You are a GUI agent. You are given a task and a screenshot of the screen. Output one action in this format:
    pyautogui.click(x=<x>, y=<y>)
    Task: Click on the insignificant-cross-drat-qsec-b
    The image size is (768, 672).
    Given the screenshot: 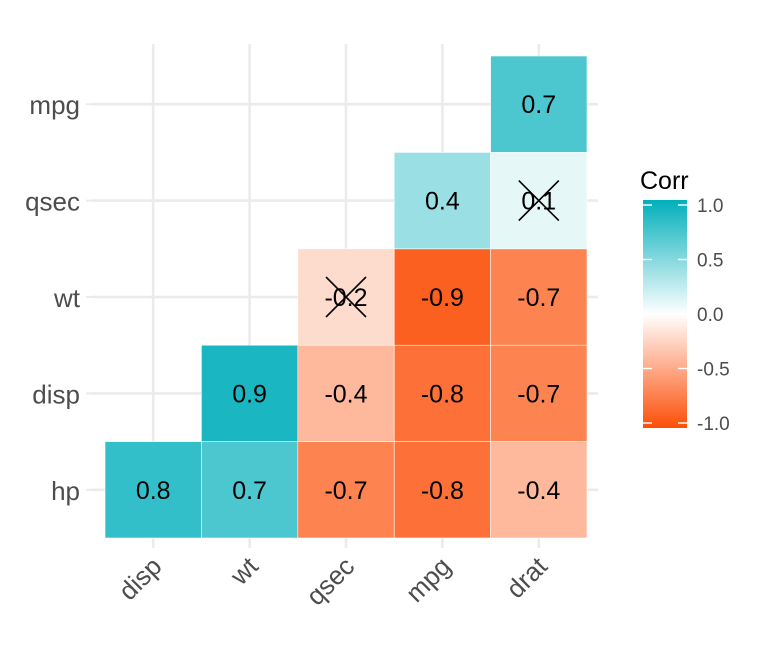 What is the action you would take?
    pyautogui.click(x=539, y=201)
    